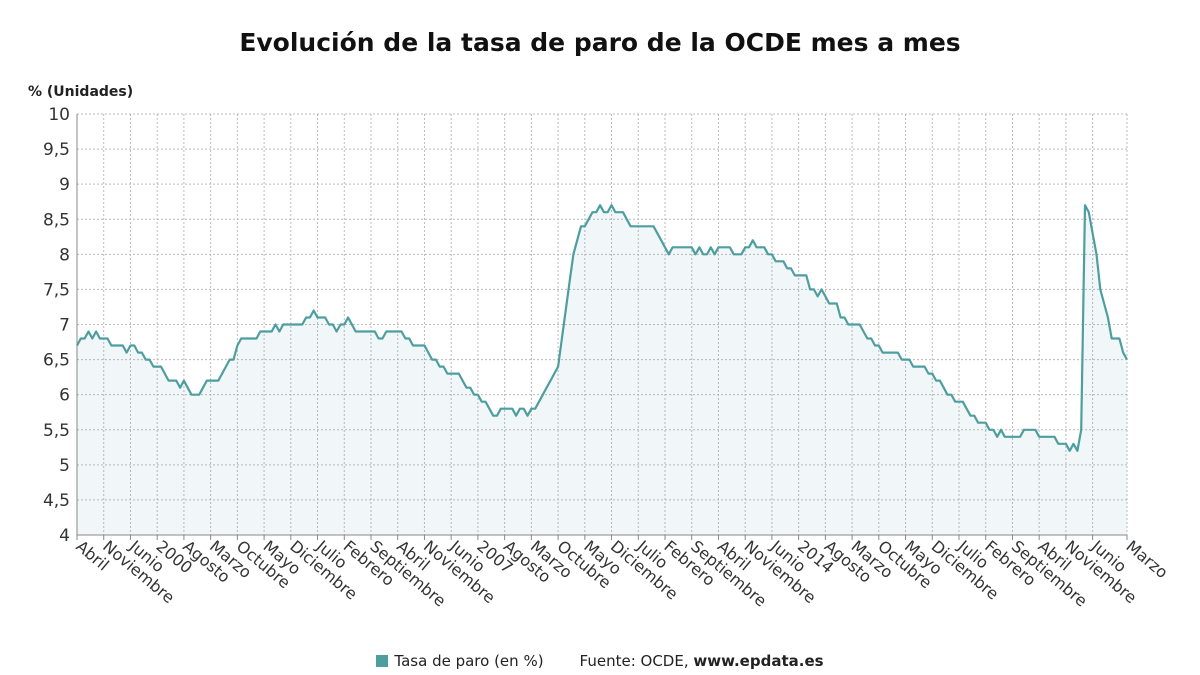 The height and width of the screenshot is (675, 1200). I want to click on y-tick-label: 9,5, so click(56, 150).